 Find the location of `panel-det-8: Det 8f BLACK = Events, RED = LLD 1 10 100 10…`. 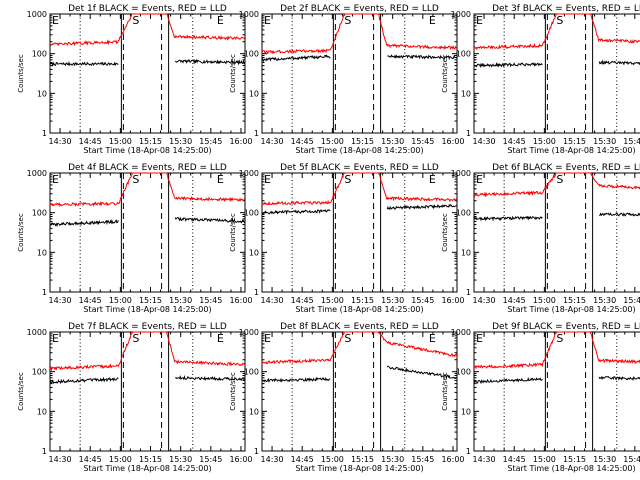

panel-det-8: Det 8f BLACK = Events, RED = LLD 1 10 100 10… is located at coordinates (347, 397).